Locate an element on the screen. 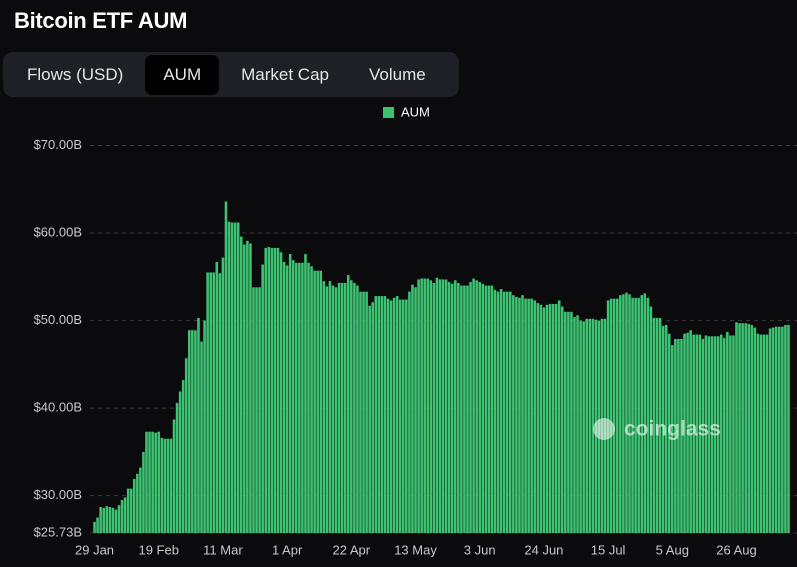 Image resolution: width=797 pixels, height=567 pixels. y-tick-label: $60.00B is located at coordinates (58, 231).